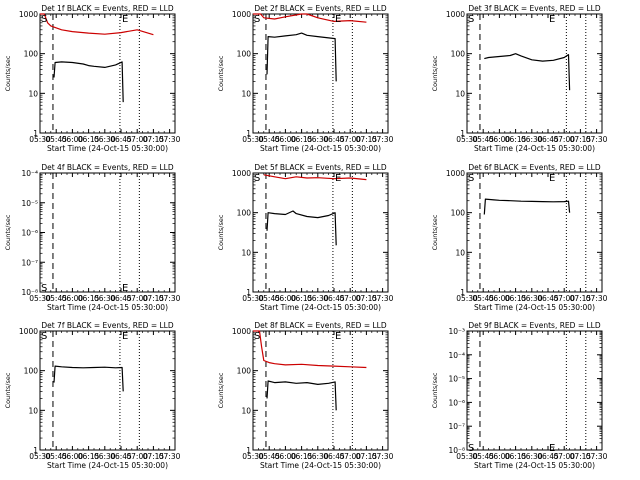 The image size is (640, 480). I want to click on y-tick-label: 10⁻³, so click(456, 331).